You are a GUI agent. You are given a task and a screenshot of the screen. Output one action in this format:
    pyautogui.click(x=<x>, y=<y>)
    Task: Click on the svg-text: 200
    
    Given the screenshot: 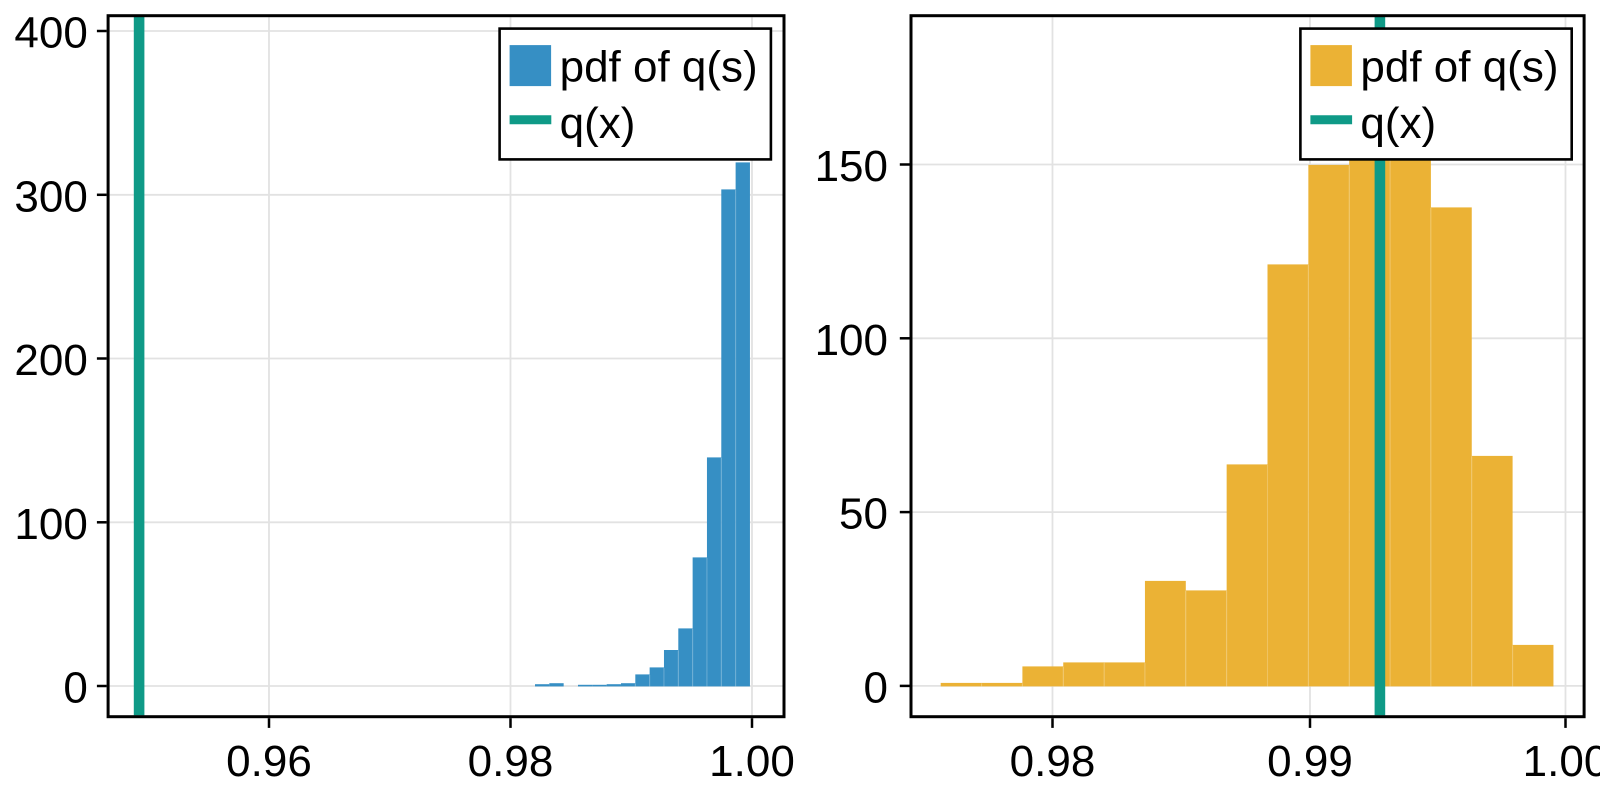 What is the action you would take?
    pyautogui.click(x=50, y=360)
    